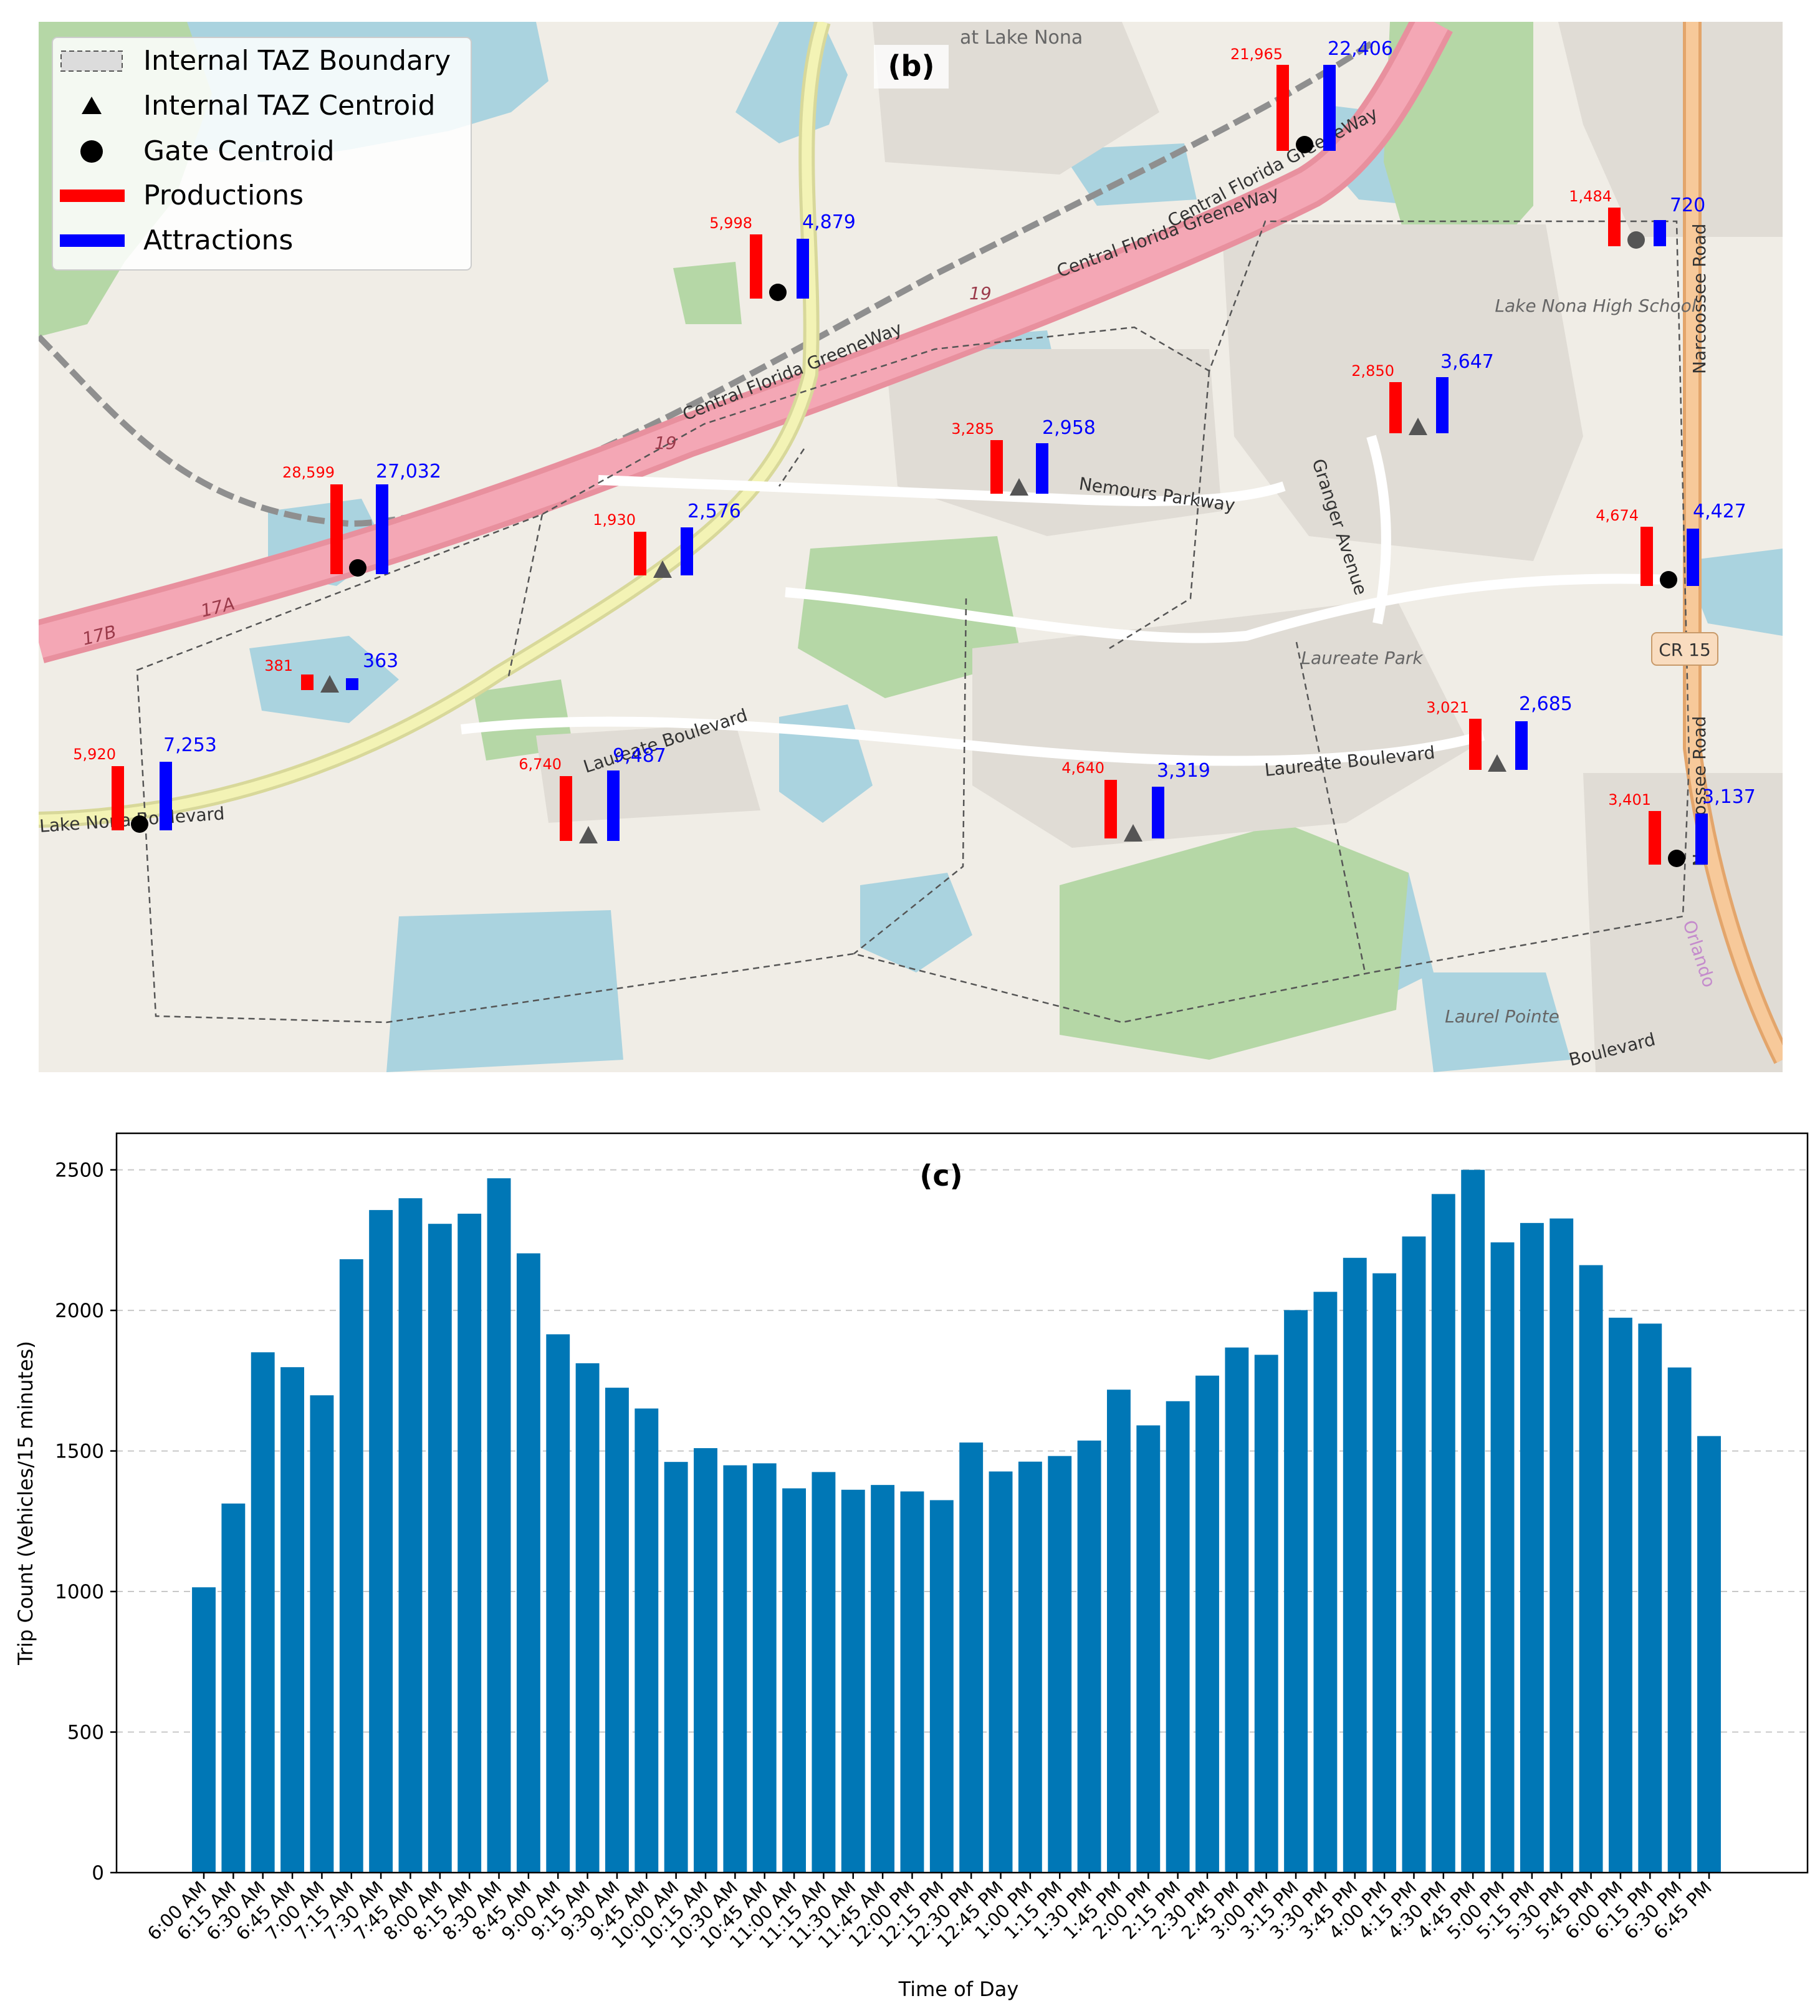 The width and height of the screenshot is (1820, 2016). Describe the element at coordinates (234, 1688) in the screenshot. I see `bar-6-15-am` at that location.